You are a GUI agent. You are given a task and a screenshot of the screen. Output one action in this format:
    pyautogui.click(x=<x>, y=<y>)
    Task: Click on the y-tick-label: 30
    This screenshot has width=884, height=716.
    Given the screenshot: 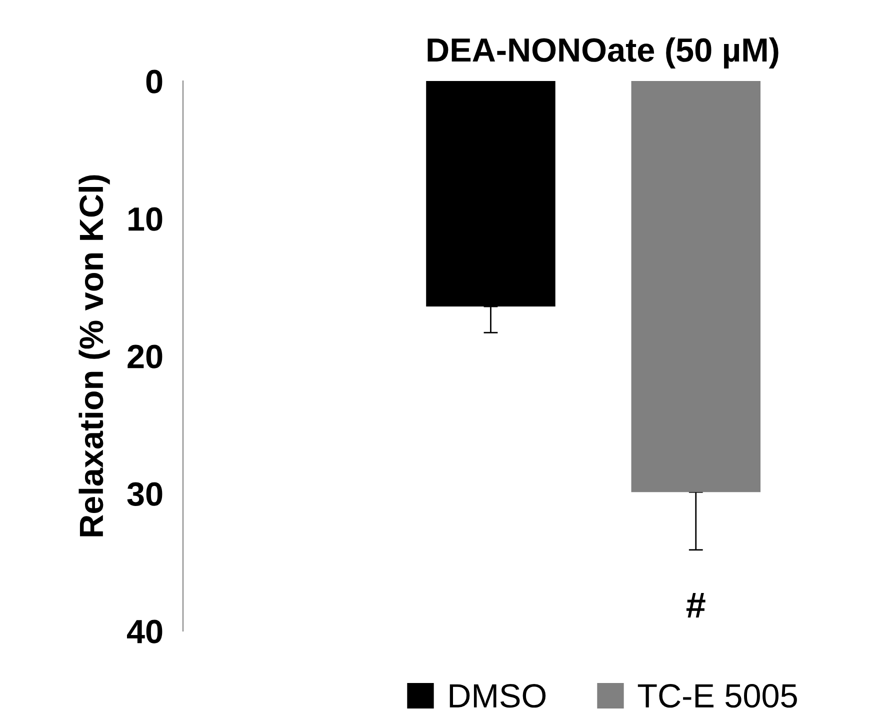 What is the action you would take?
    pyautogui.click(x=144, y=494)
    